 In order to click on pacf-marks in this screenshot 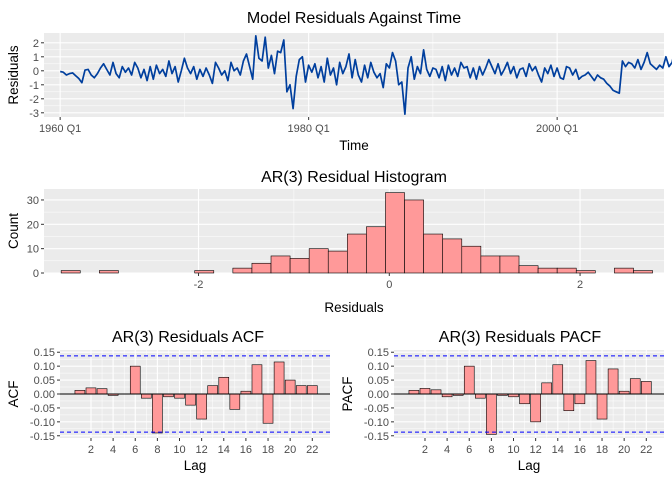, I will do `click(529, 395)`.